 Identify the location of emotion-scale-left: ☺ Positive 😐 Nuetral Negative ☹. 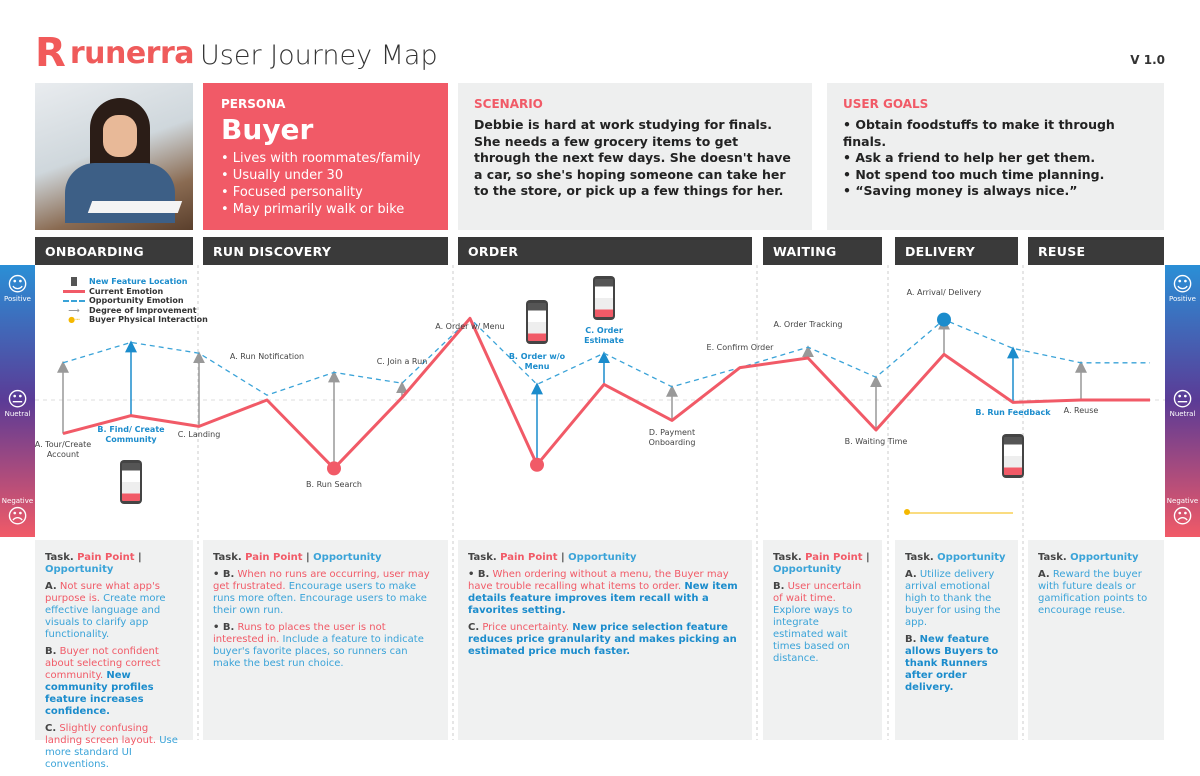
(17, 401).